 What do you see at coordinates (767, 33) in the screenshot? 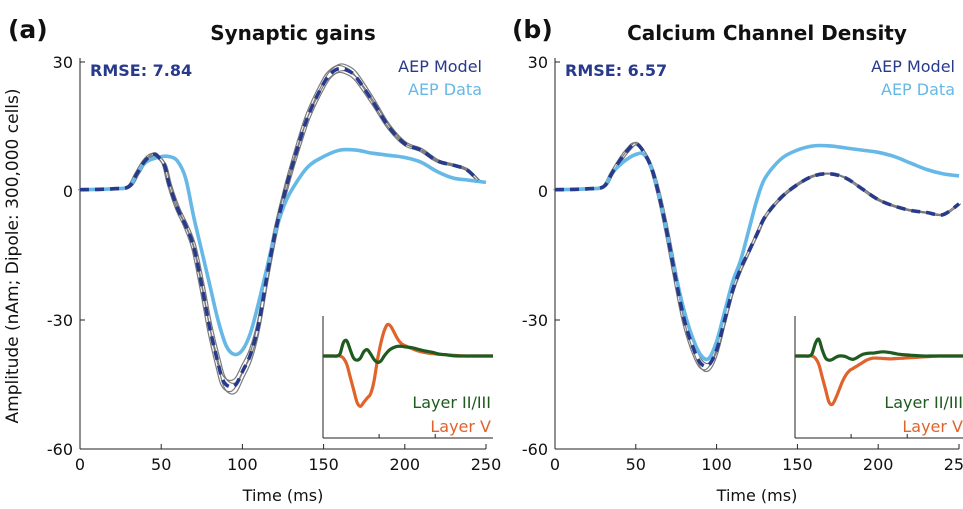
I see `chart-title: Calcium Channel Density` at bounding box center [767, 33].